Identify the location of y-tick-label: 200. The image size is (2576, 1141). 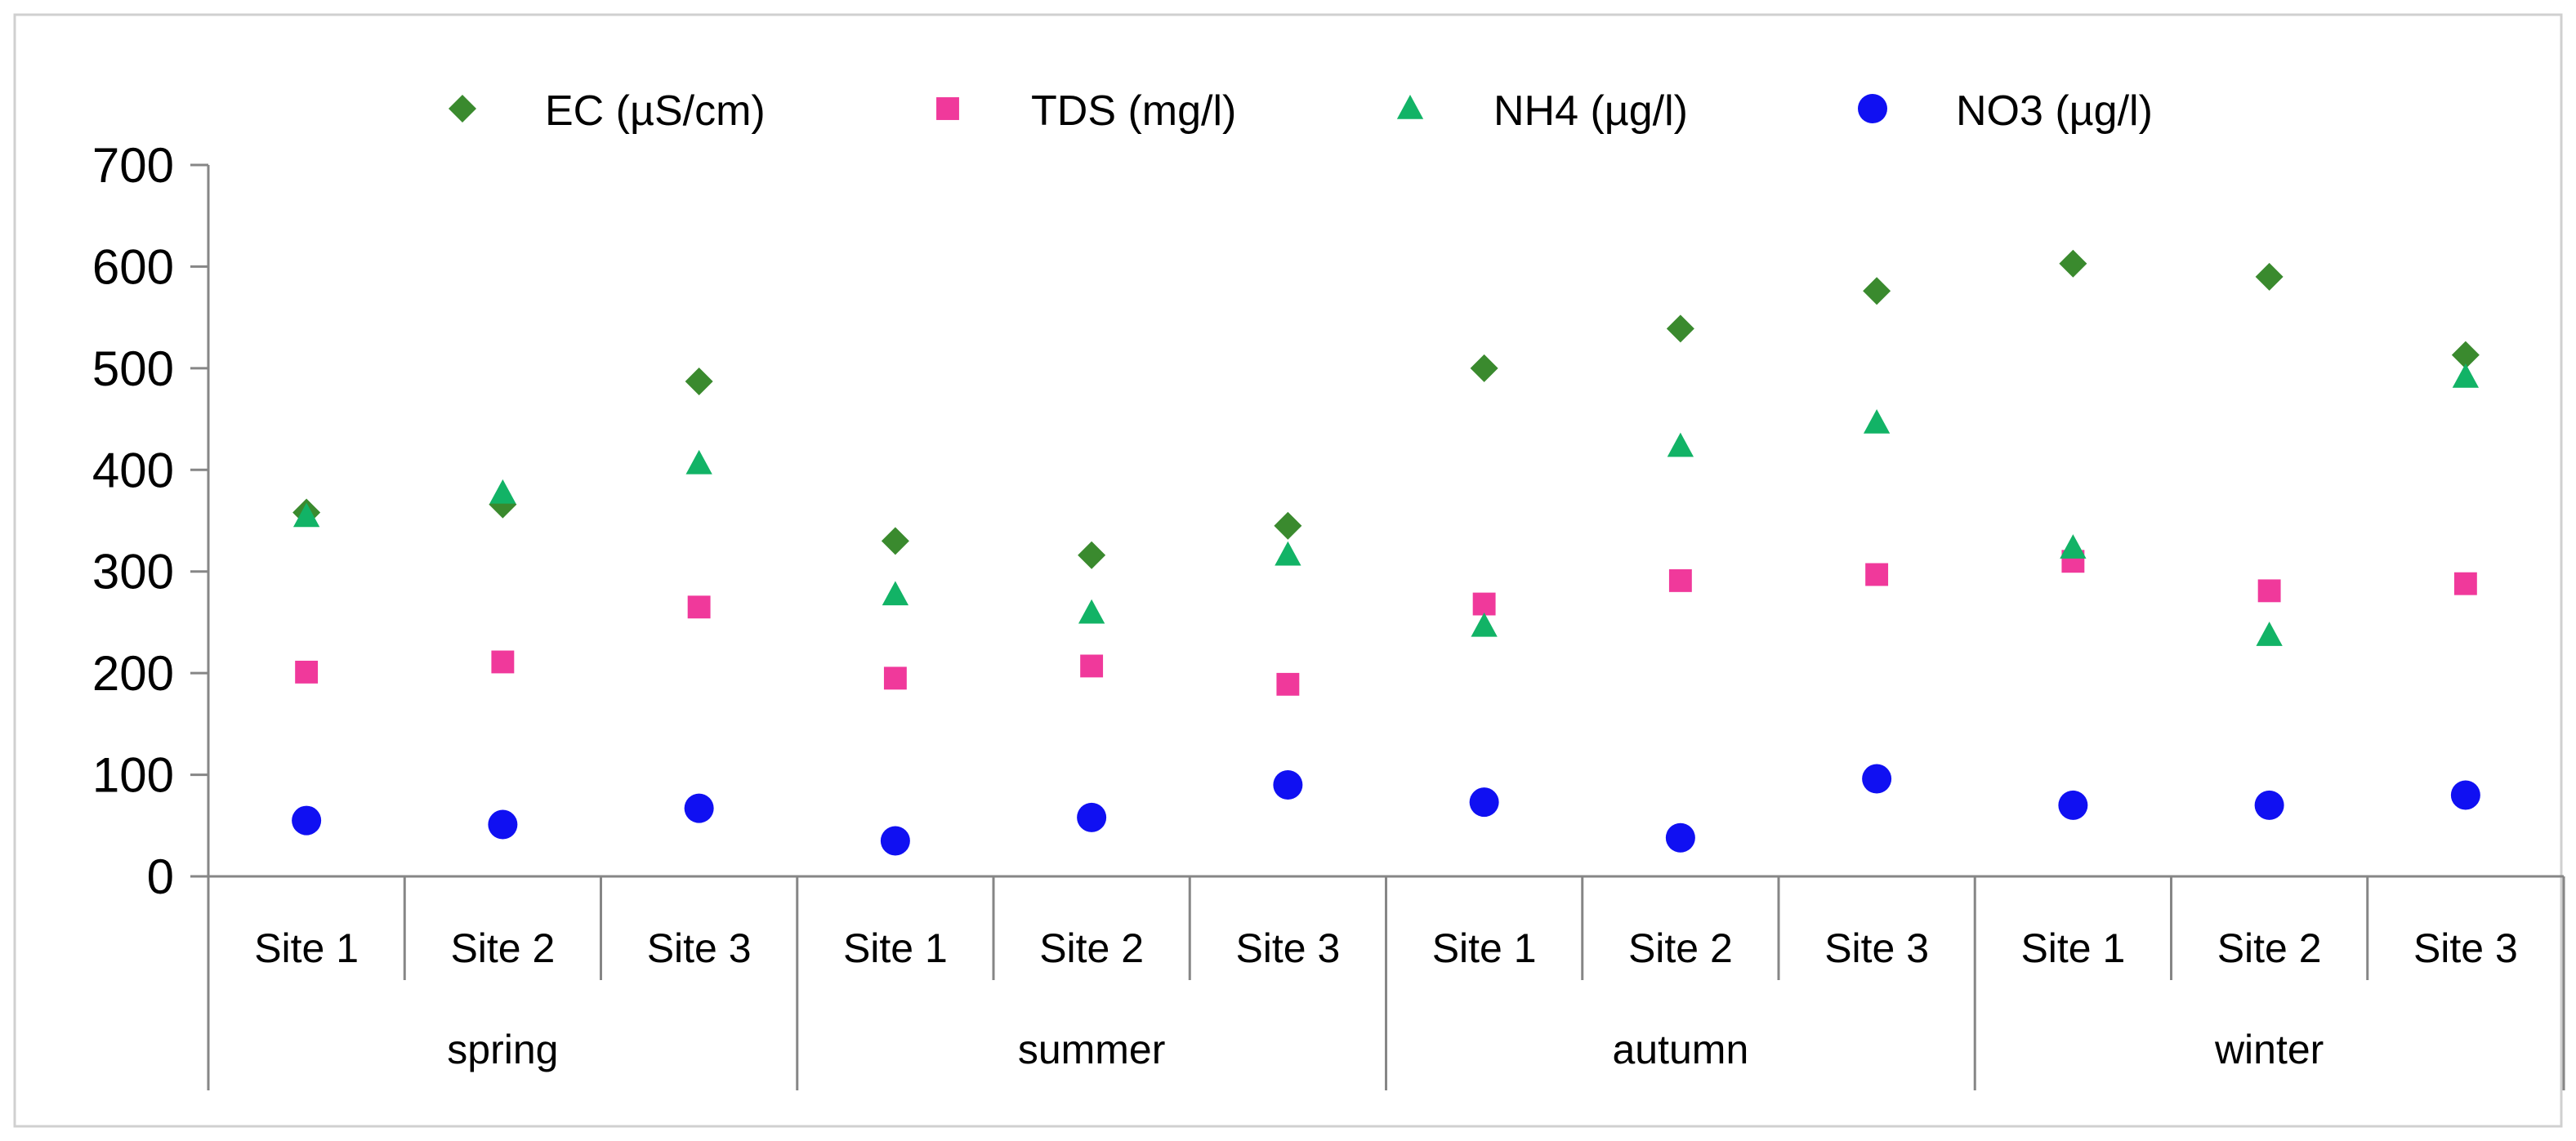
(133, 673).